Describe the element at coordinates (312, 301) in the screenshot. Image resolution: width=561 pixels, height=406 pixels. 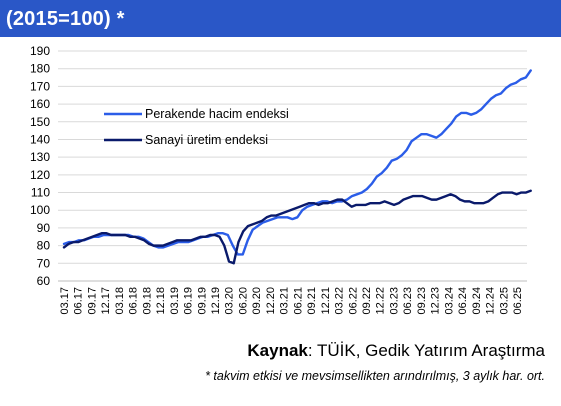
I see `x-tick-label: 09.21` at that location.